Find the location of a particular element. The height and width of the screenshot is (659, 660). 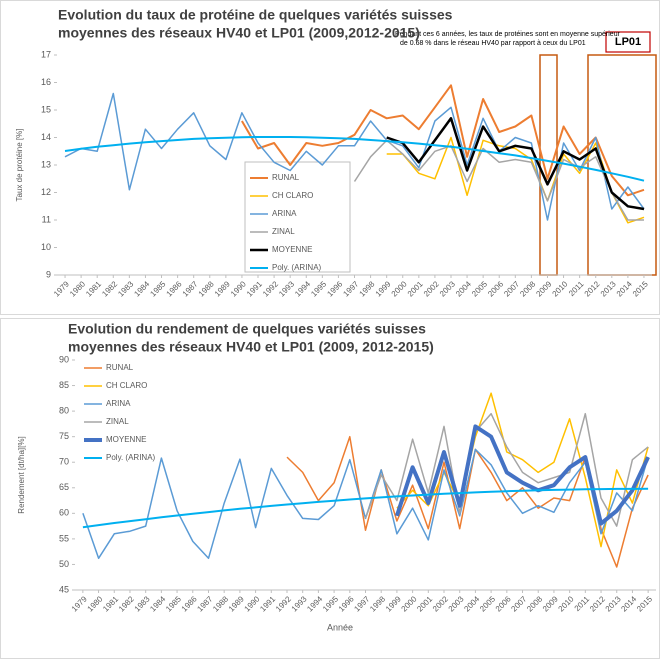

x-tick-label: 2003 is located at coordinates (456, 603).